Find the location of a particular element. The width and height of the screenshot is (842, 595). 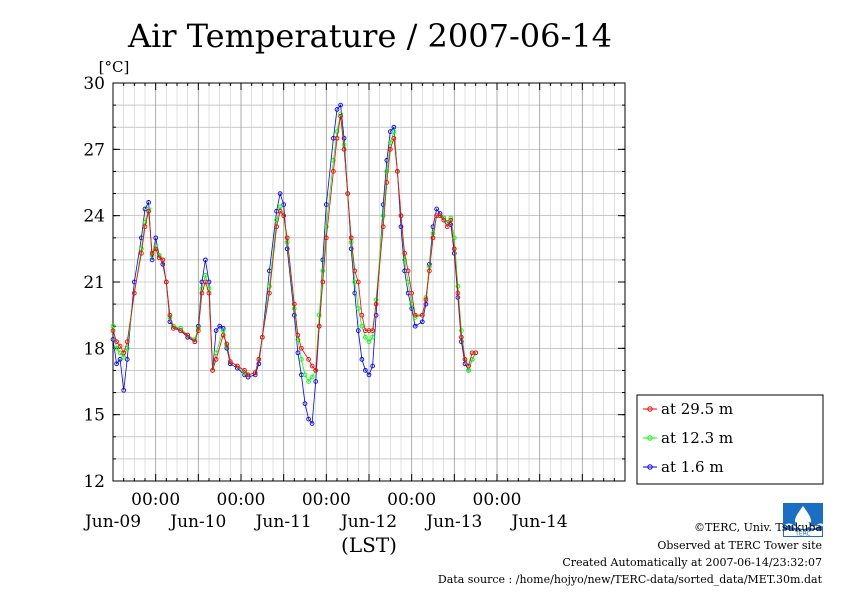

legend-marker is located at coordinates (650, 409).